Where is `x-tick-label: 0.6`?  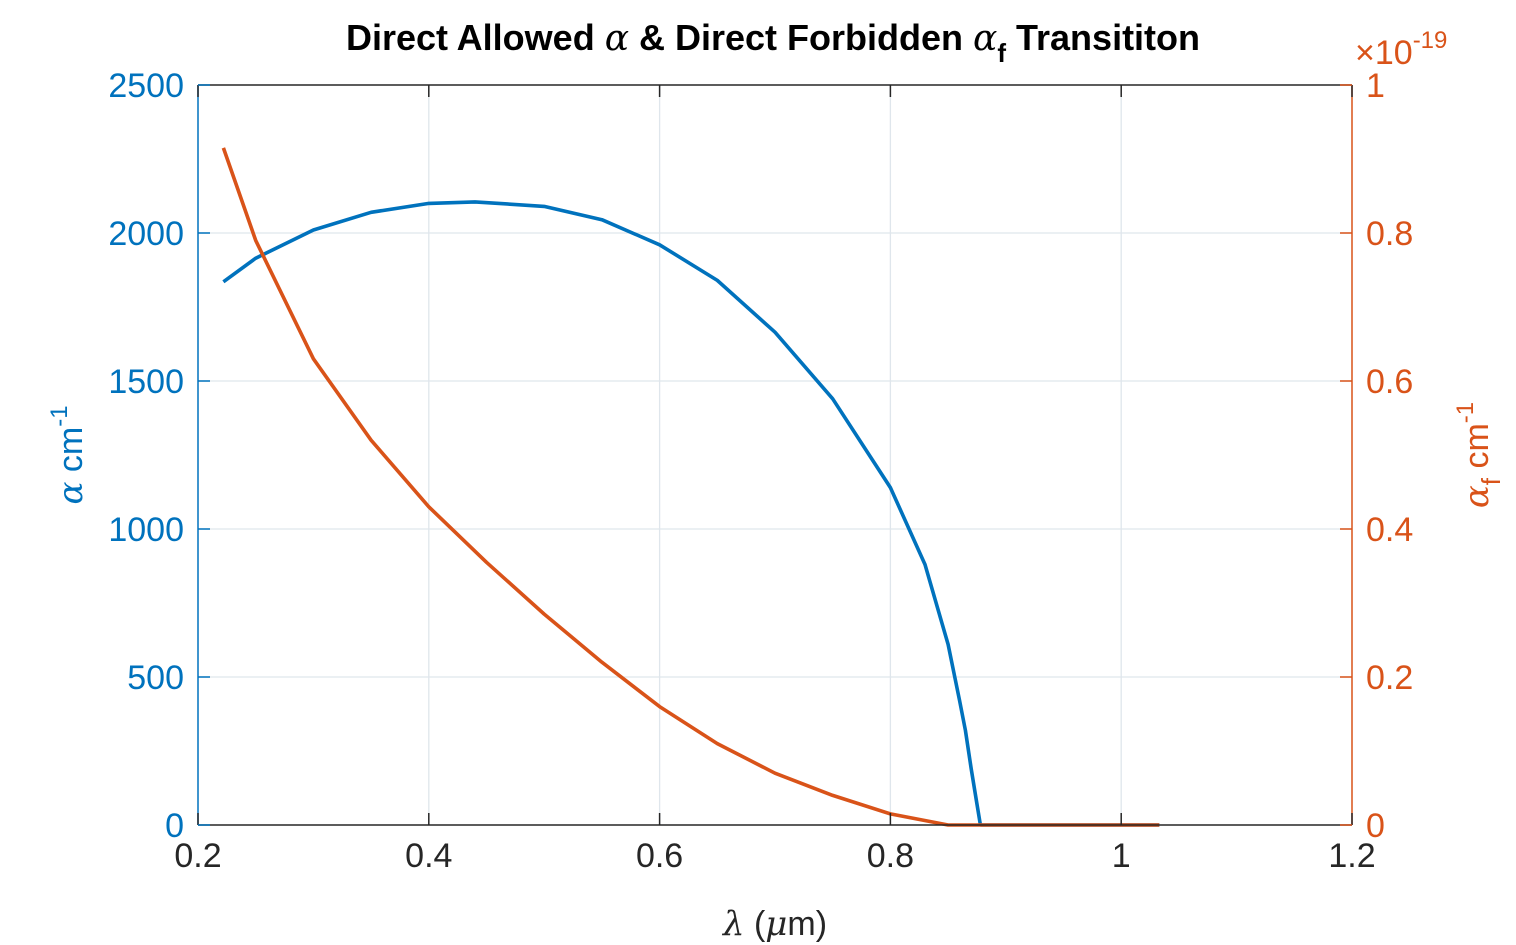 x-tick-label: 0.6 is located at coordinates (659, 856).